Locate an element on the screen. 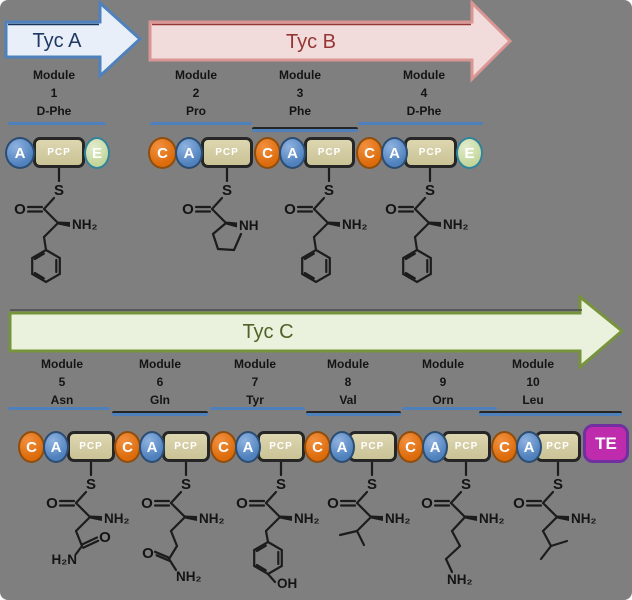 The width and height of the screenshot is (632, 600). structure-module-9-orn: S O NH₂ NH₂ is located at coordinates (463, 523).